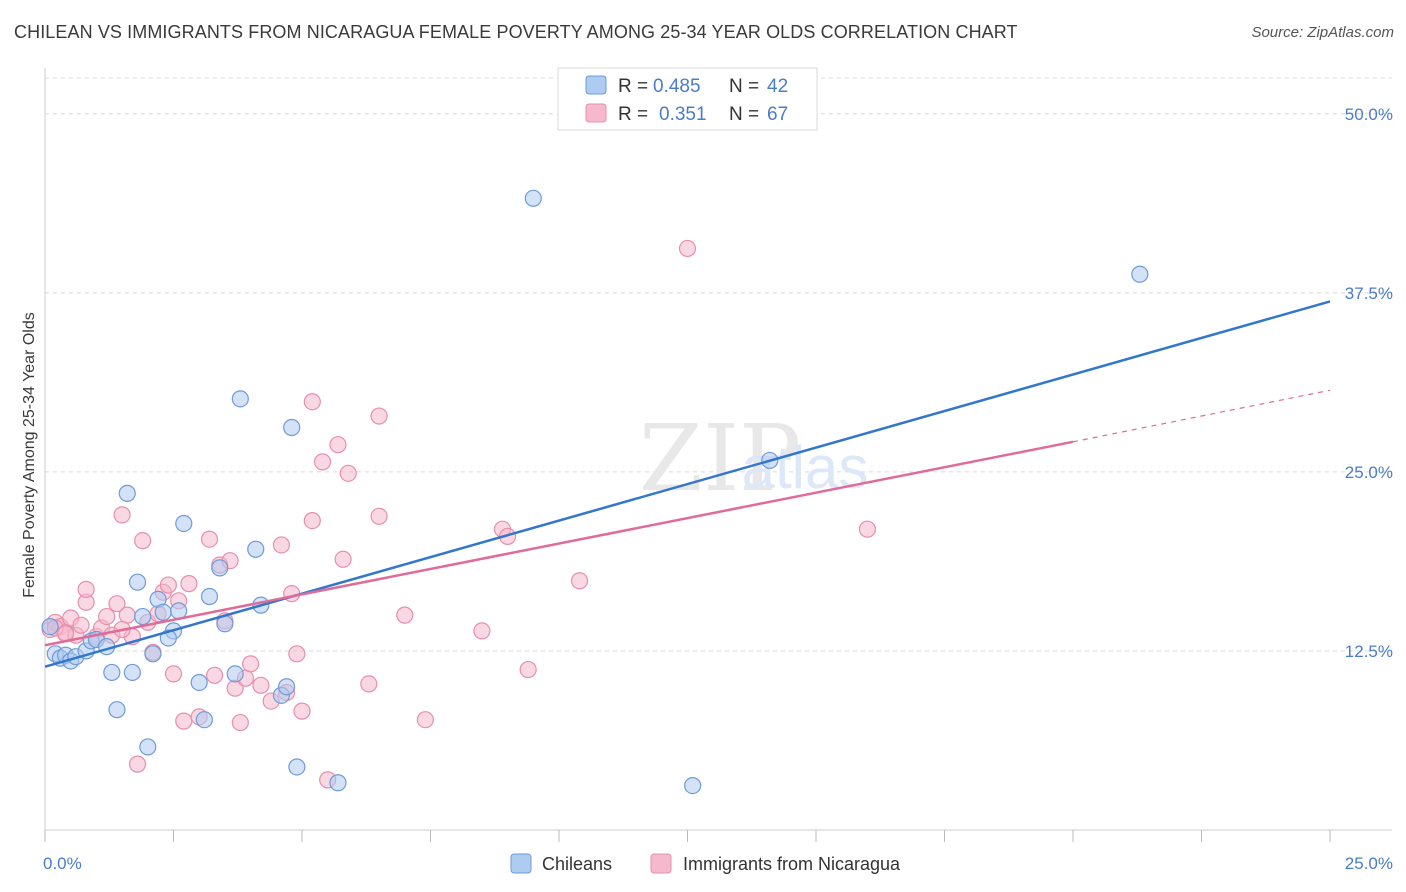  Describe the element at coordinates (687, 99) in the screenshot. I see `correlation-legend: R = 0.485 N = 42 R = 0.351 N = 67` at that location.